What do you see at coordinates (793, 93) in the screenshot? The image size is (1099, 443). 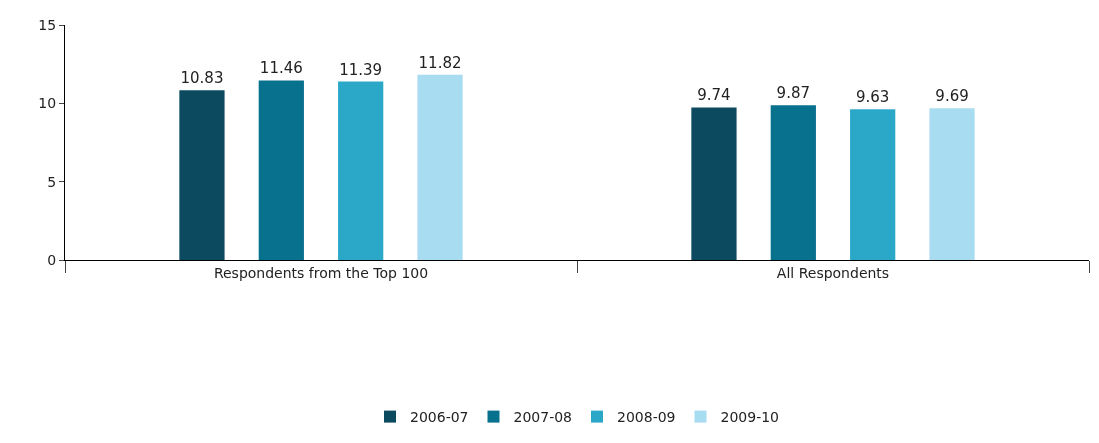 I see `data-label: 9.87` at bounding box center [793, 93].